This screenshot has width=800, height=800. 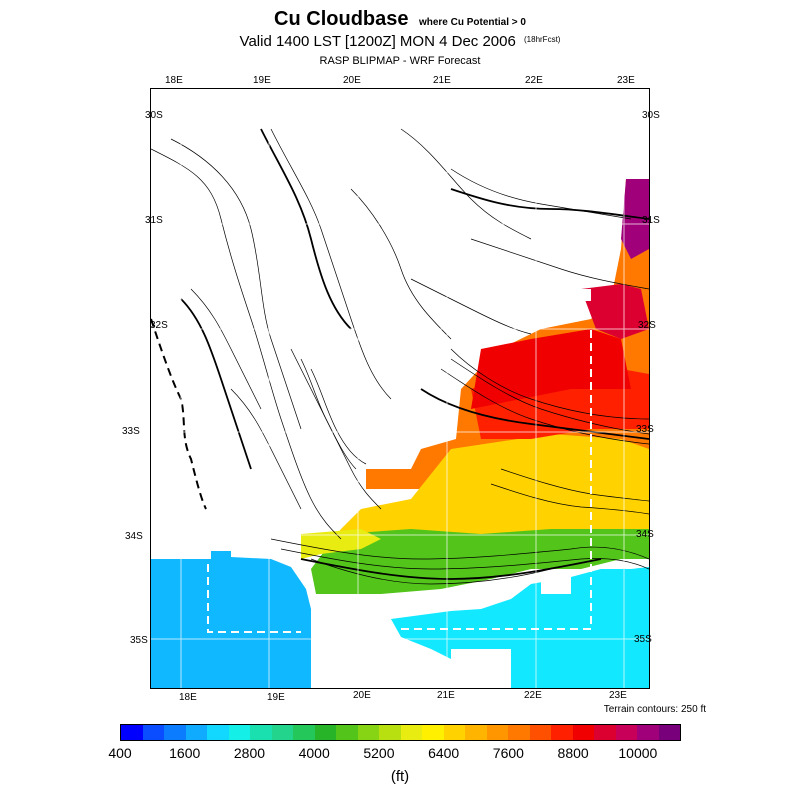 What do you see at coordinates (626, 80) in the screenshot?
I see `lon-label-top: 23E` at bounding box center [626, 80].